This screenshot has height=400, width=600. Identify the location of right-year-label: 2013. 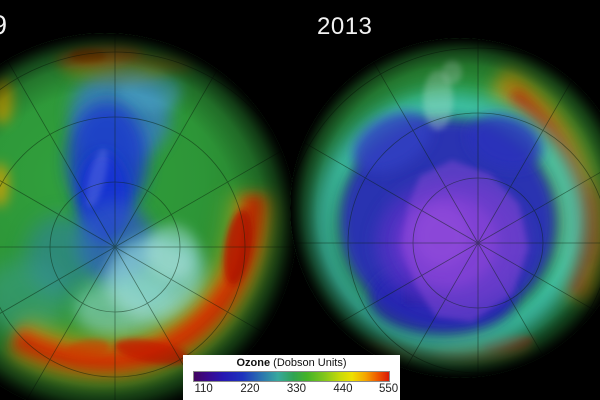
(345, 26).